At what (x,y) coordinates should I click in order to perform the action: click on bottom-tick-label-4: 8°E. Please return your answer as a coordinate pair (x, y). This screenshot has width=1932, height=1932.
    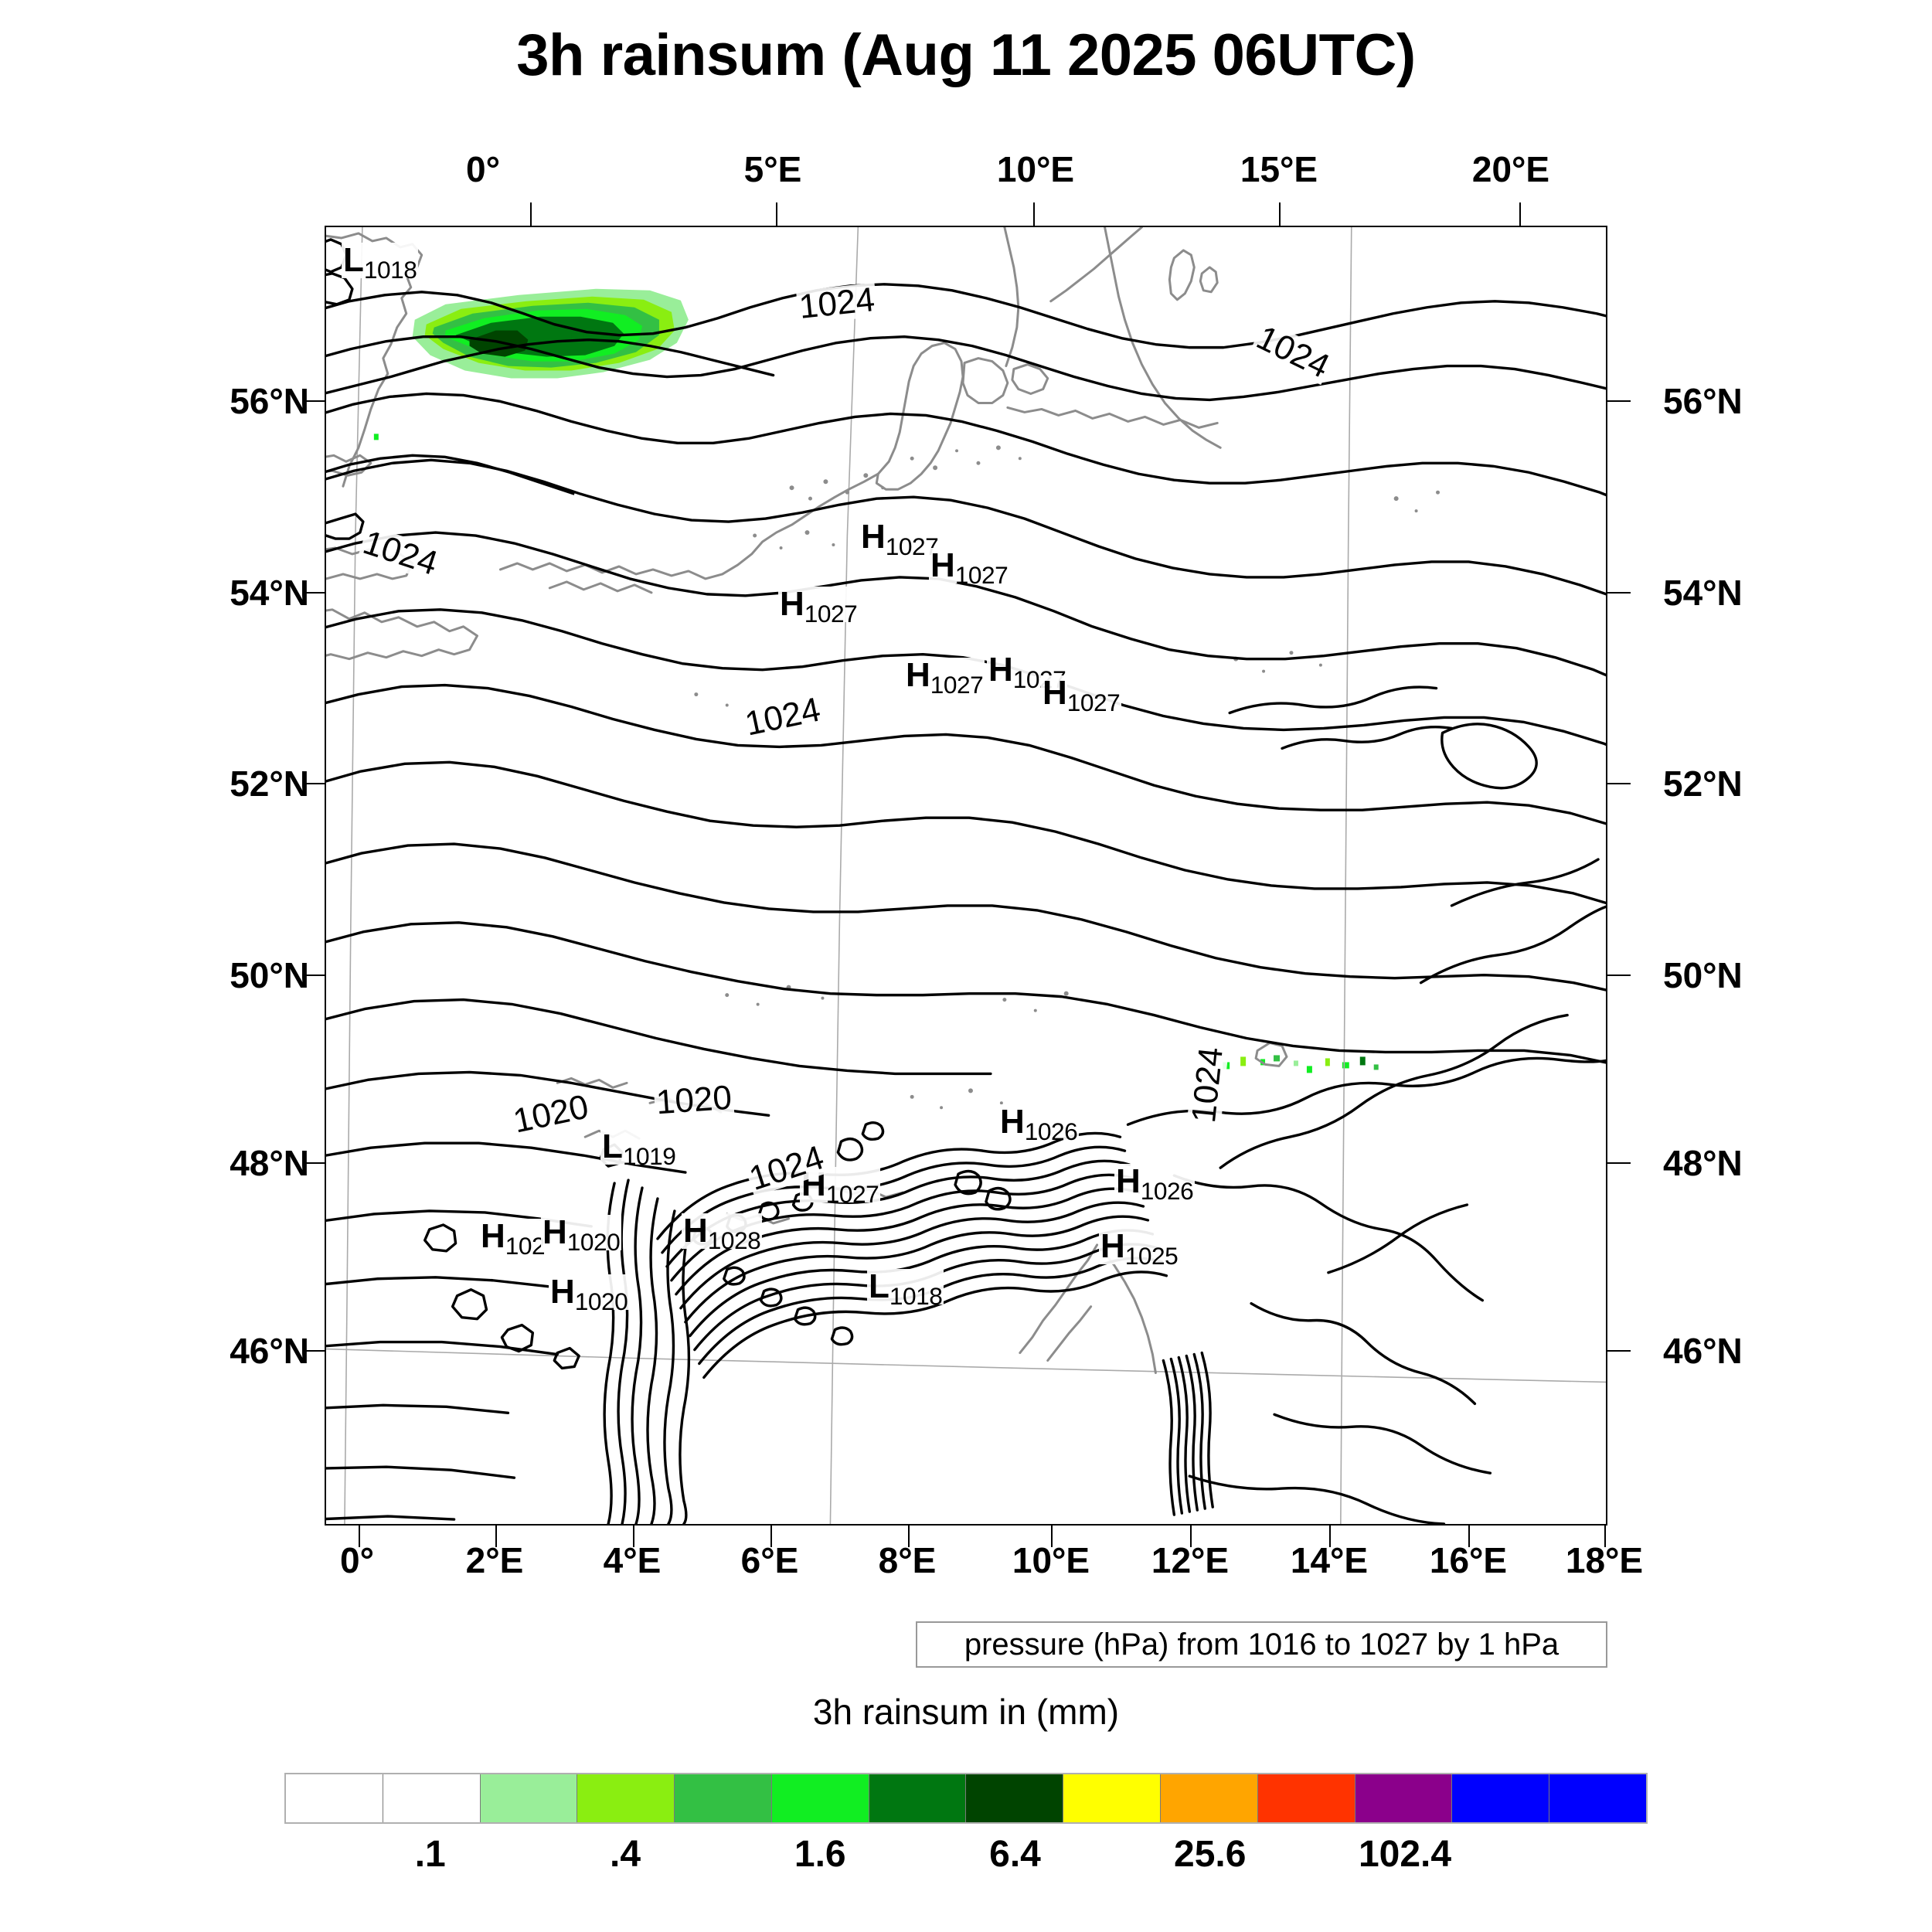
    Looking at the image, I should click on (907, 1560).